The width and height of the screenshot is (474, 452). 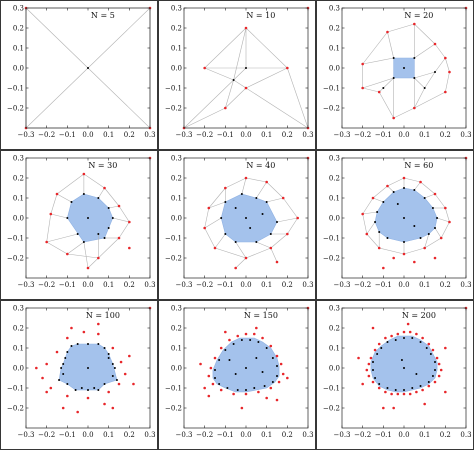 I want to click on x-tick-label: −0.2, so click(x=204, y=135).